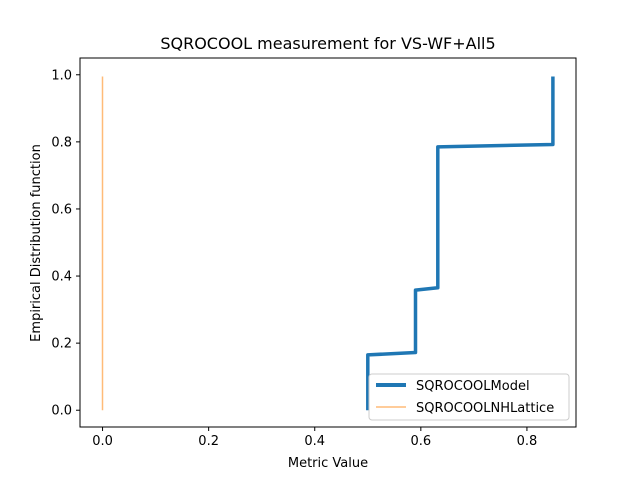 The image size is (640, 480). Describe the element at coordinates (61, 142) in the screenshot. I see `y-tick-label: 0.8` at that location.